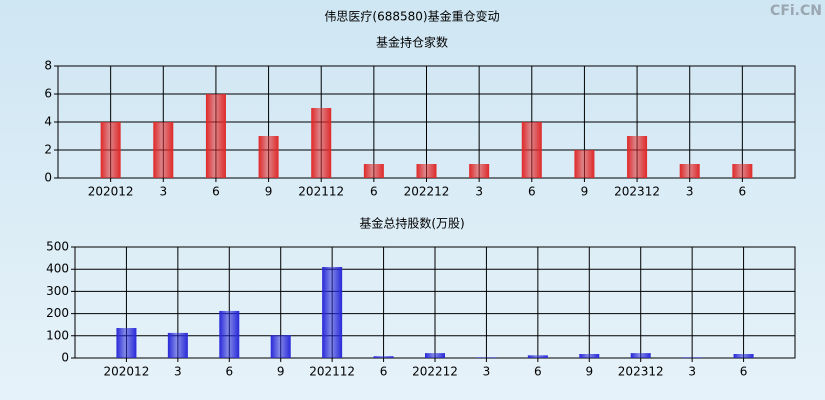 The image size is (825, 400). I want to click on y-tick-label: 500, so click(57, 247).